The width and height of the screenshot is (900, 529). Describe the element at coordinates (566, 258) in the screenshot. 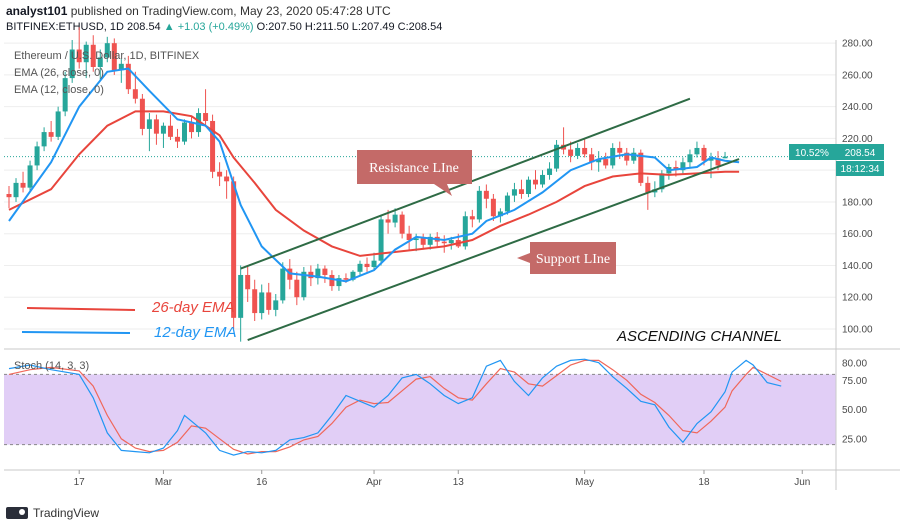

I see `support-callout: Support LIne` at that location.